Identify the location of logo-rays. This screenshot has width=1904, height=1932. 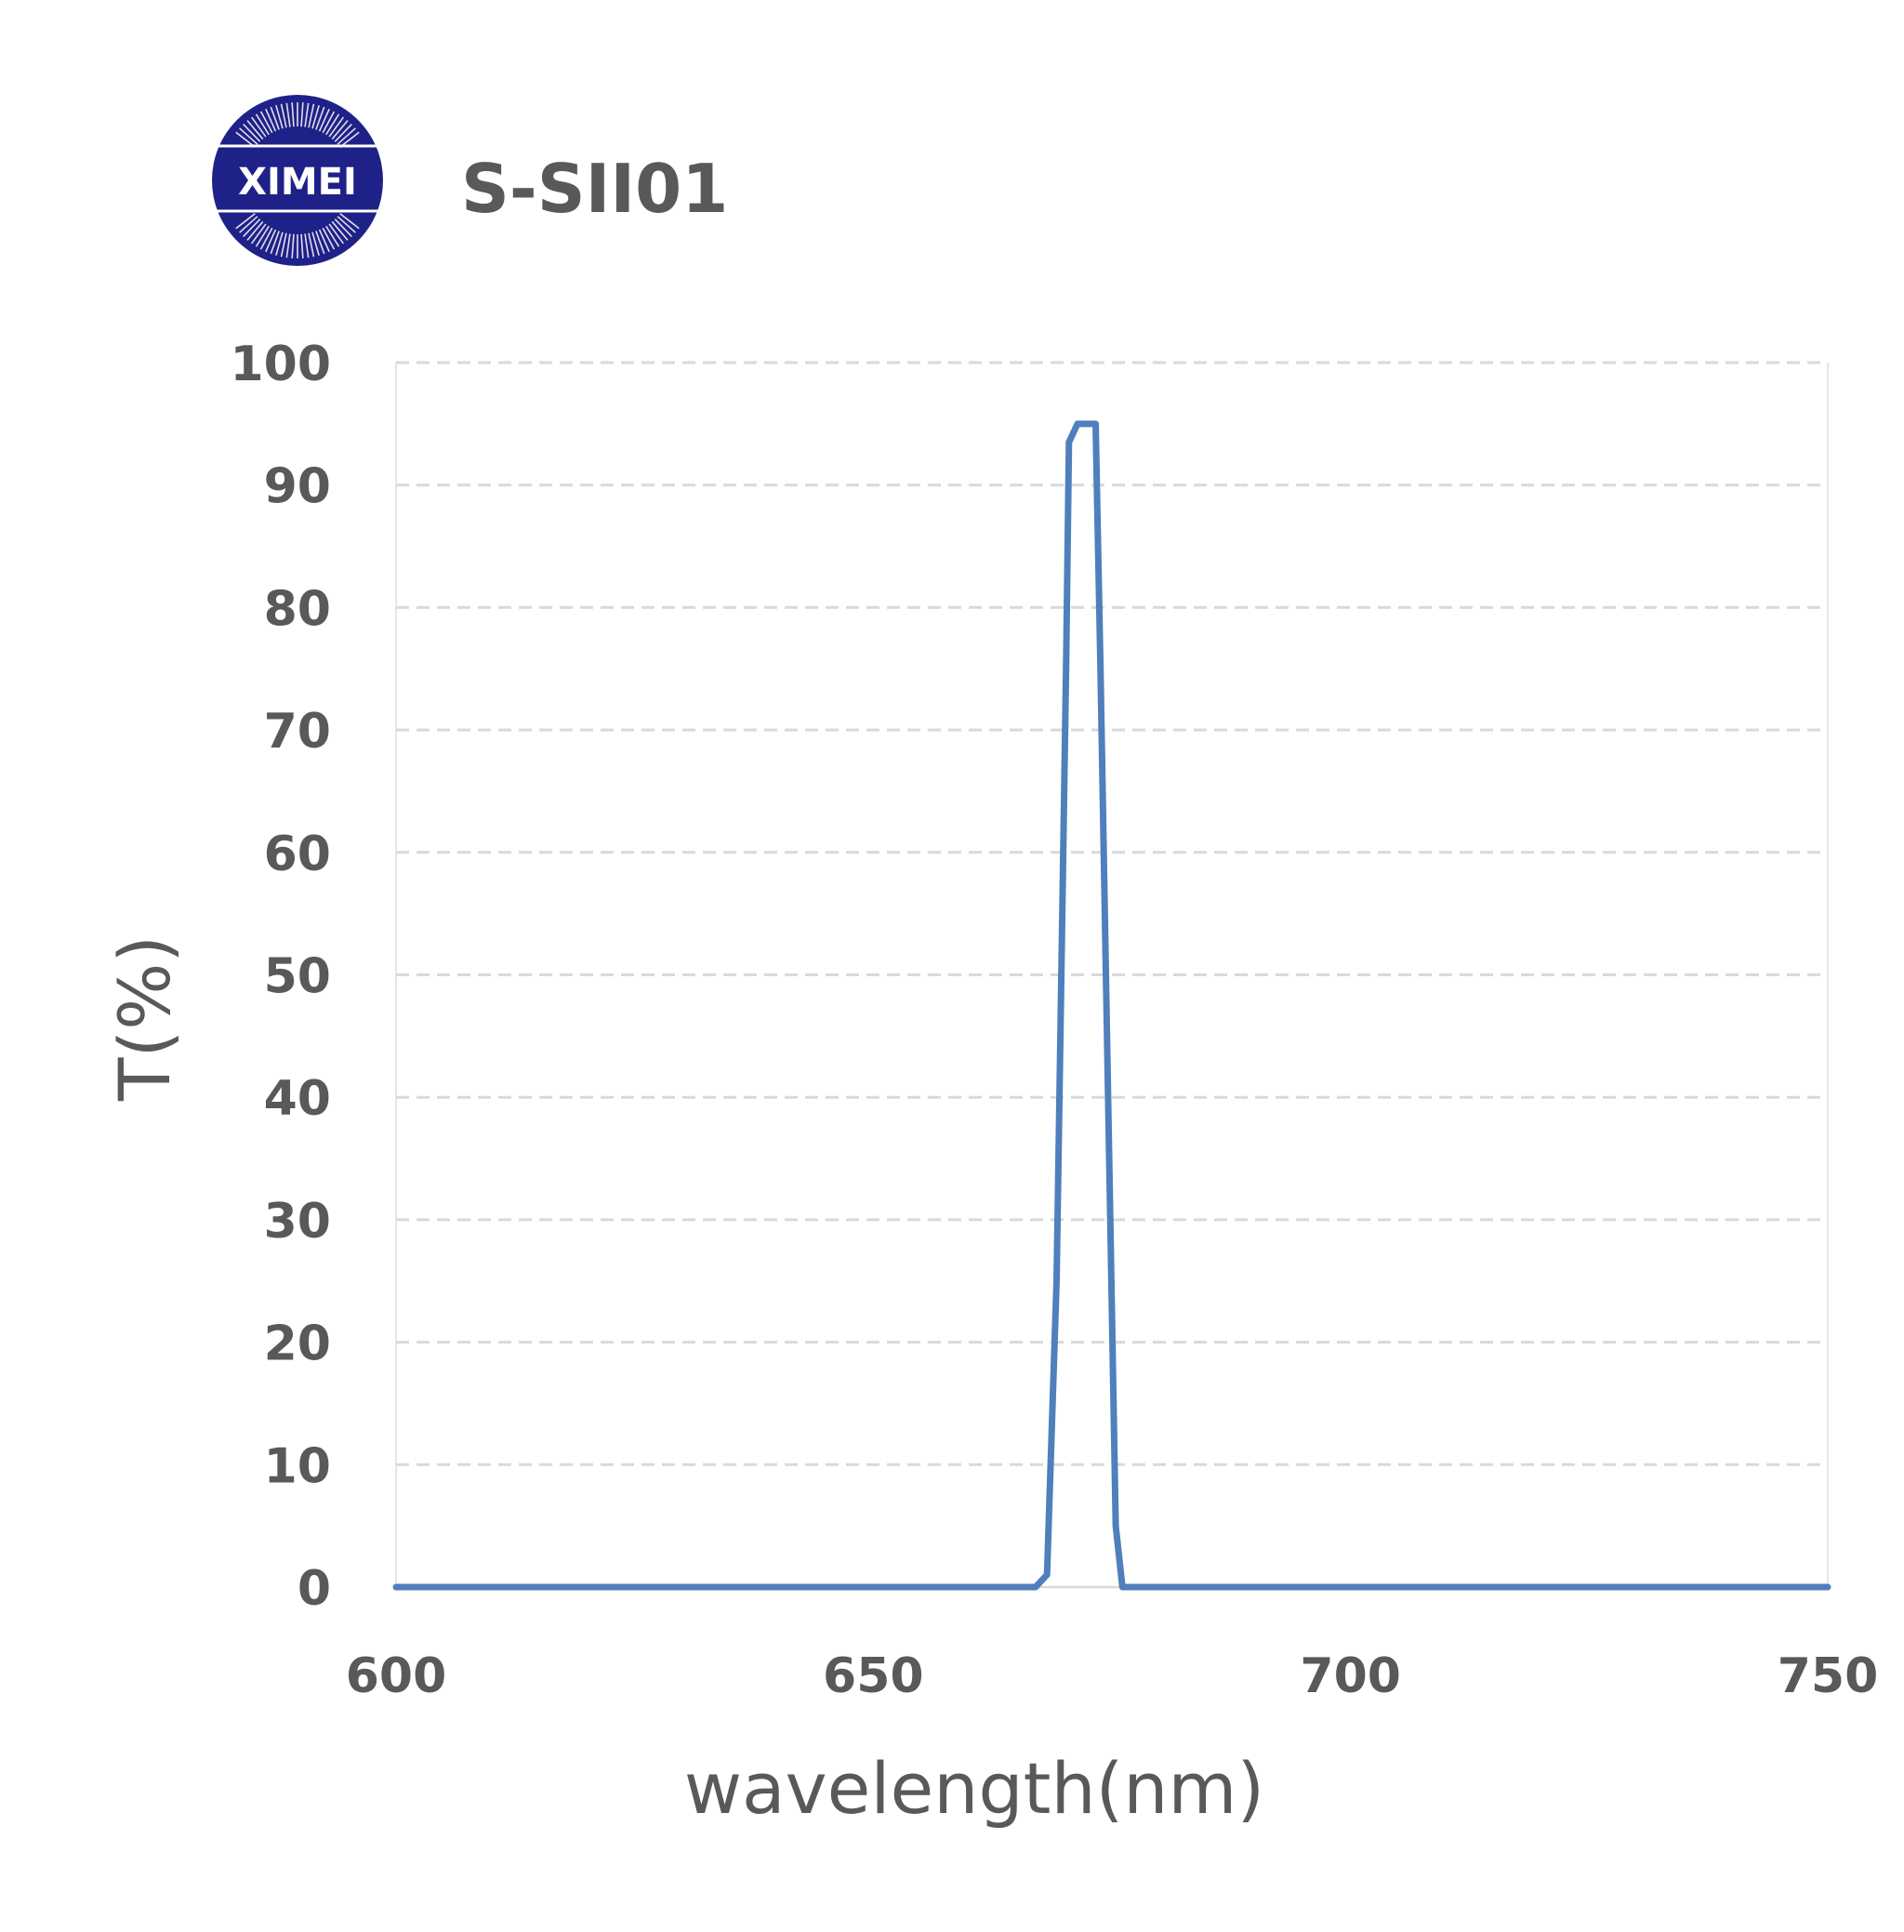
(297, 180).